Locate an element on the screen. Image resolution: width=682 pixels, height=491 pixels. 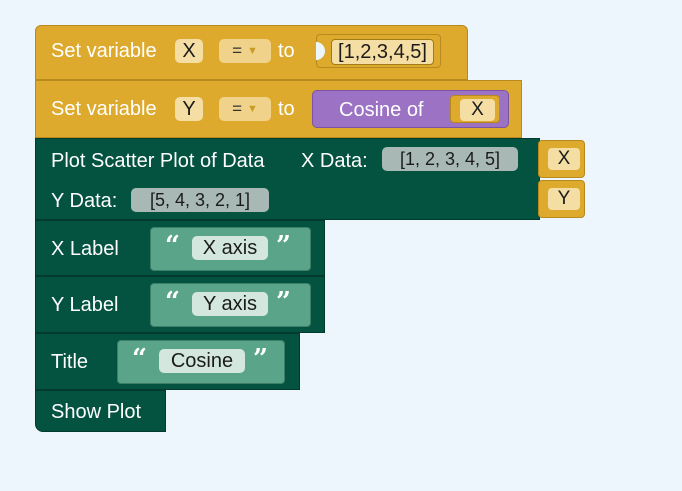
set-variable-x-block: Set variable X = ▼ to [1,2,3,4,5] is located at coordinates (251, 52).